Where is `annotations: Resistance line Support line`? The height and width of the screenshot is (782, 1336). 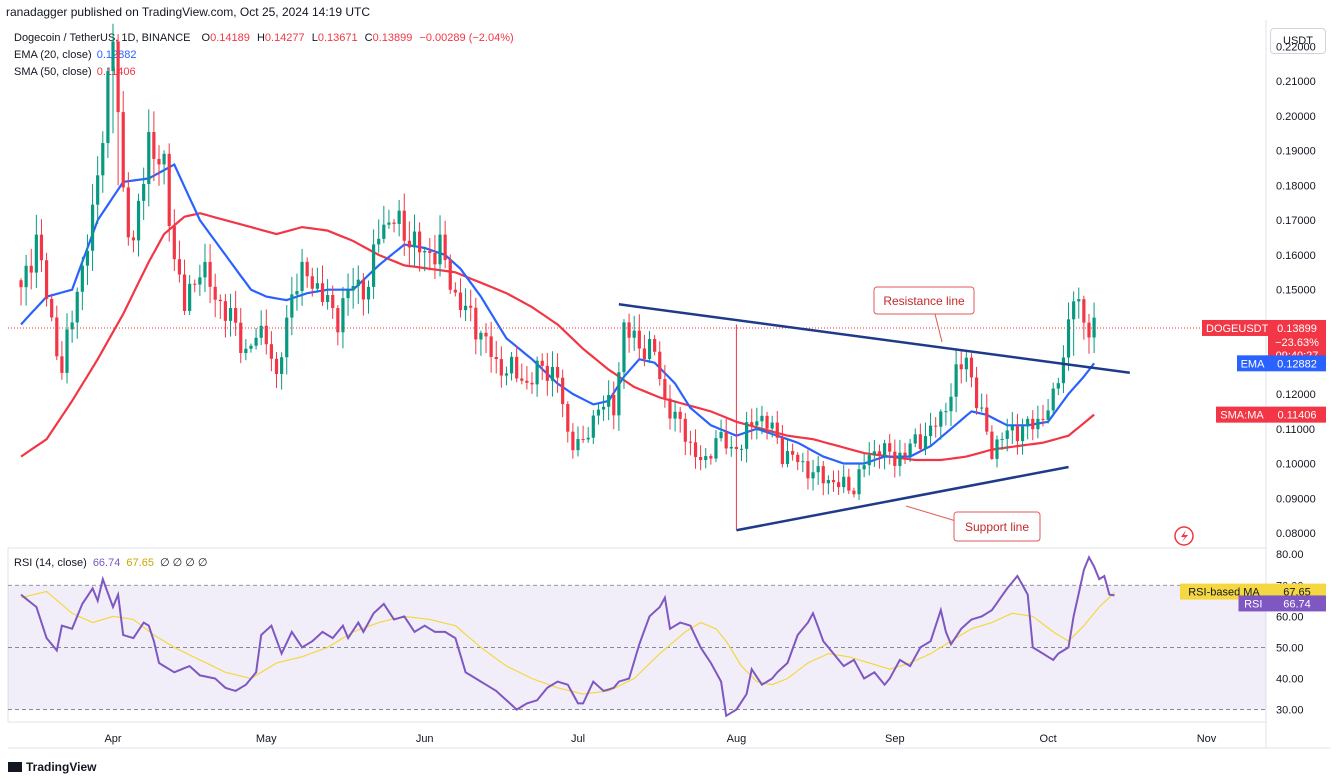 annotations: Resistance line Support line is located at coordinates (957, 414).